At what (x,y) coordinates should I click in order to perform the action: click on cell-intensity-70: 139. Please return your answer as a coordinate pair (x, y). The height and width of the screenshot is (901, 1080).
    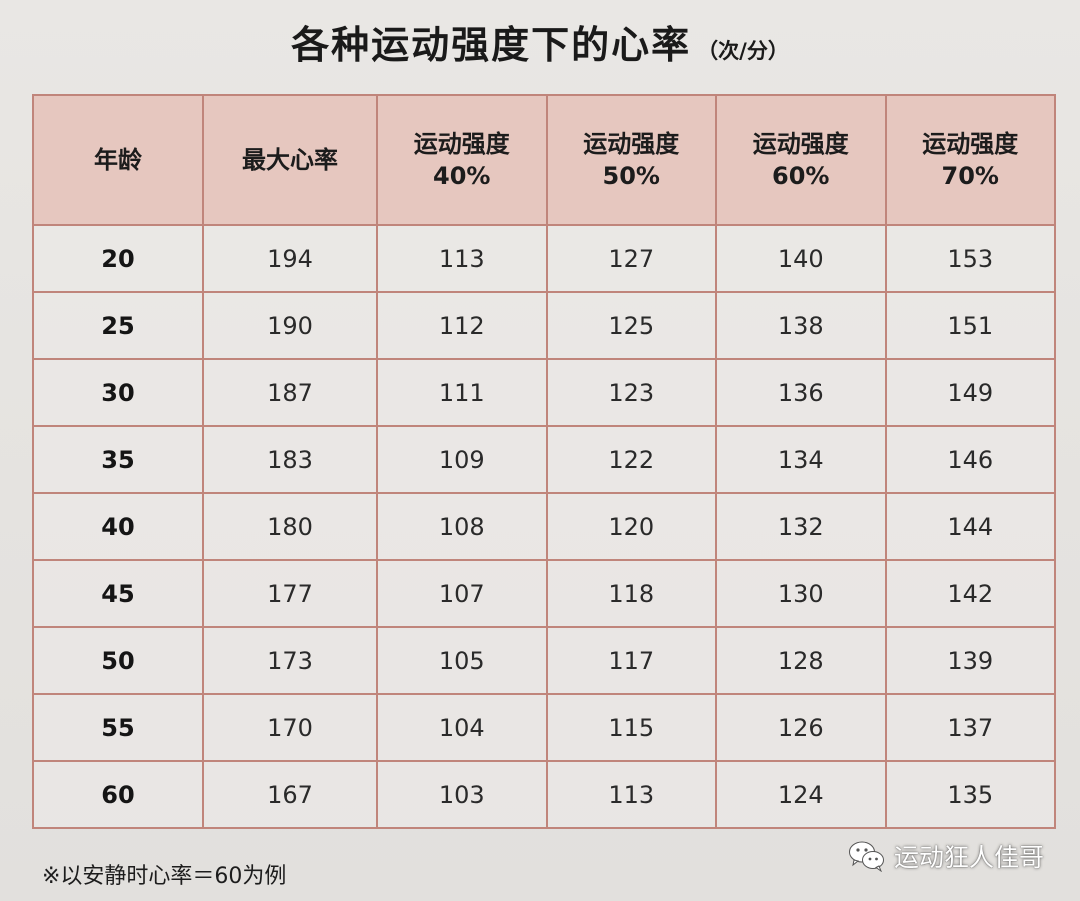
    Looking at the image, I should click on (970, 660).